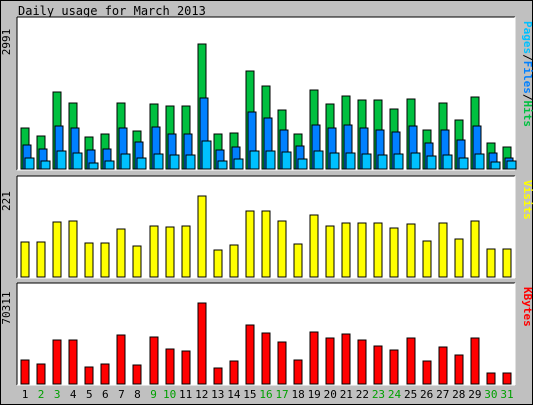 The height and width of the screenshot is (405, 533). Describe the element at coordinates (57, 394) in the screenshot. I see `x-tick-label-day-3: 3` at that location.